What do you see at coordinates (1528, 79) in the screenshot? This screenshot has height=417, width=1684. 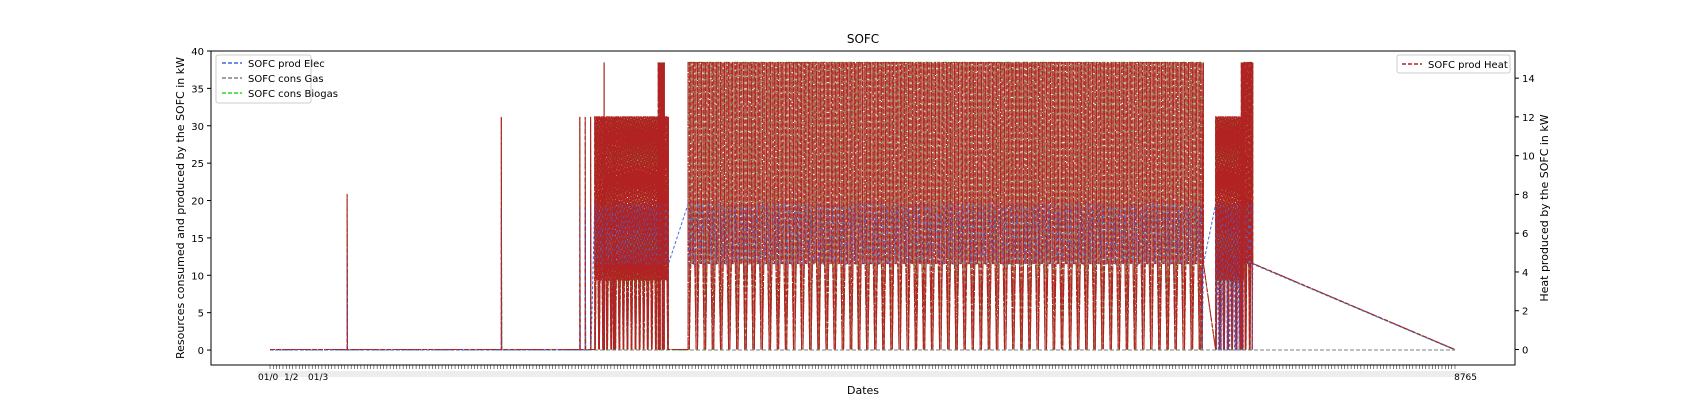 I see `right-y-tick-label: 14` at bounding box center [1528, 79].